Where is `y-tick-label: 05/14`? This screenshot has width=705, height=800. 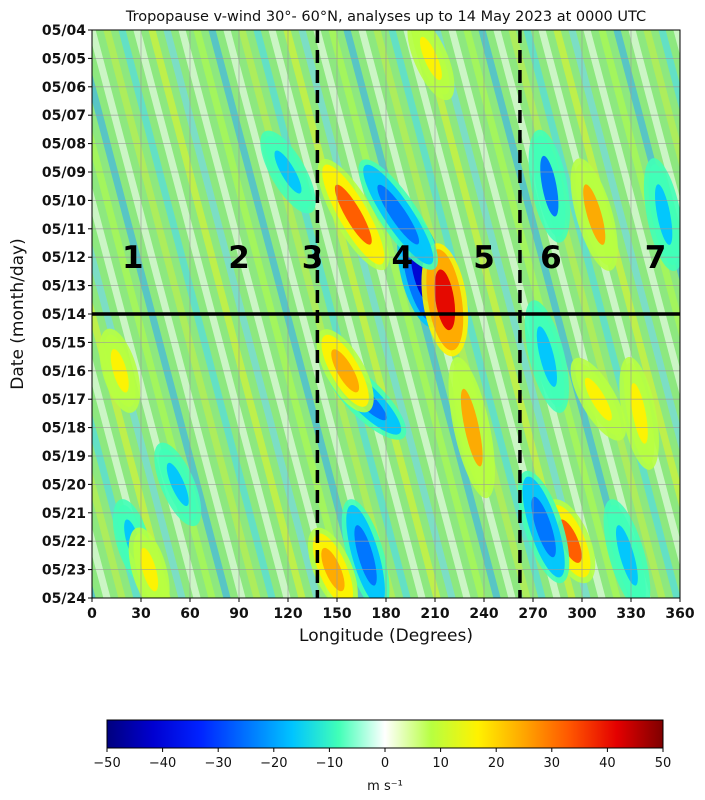
y-tick-label: 05/14 is located at coordinates (64, 315).